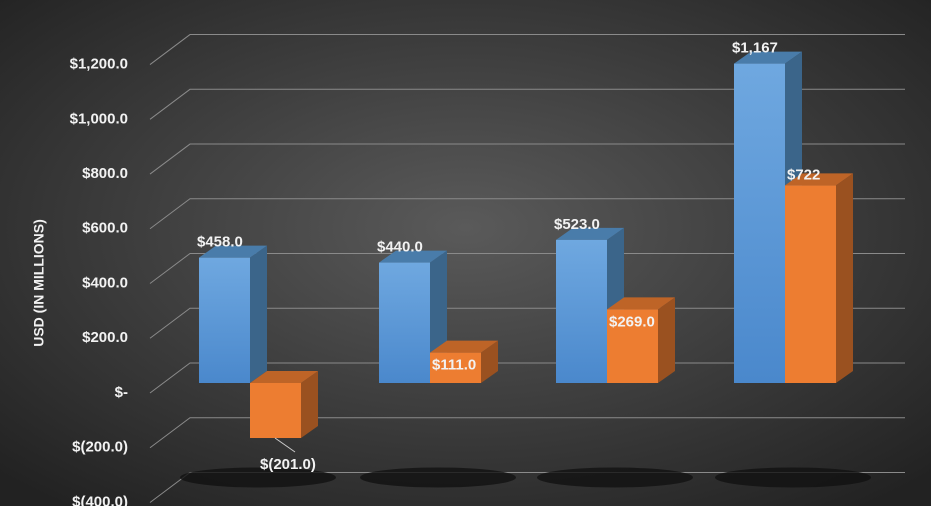 This screenshot has width=931, height=506. I want to click on y-tick-label: $200.0, so click(105, 337).